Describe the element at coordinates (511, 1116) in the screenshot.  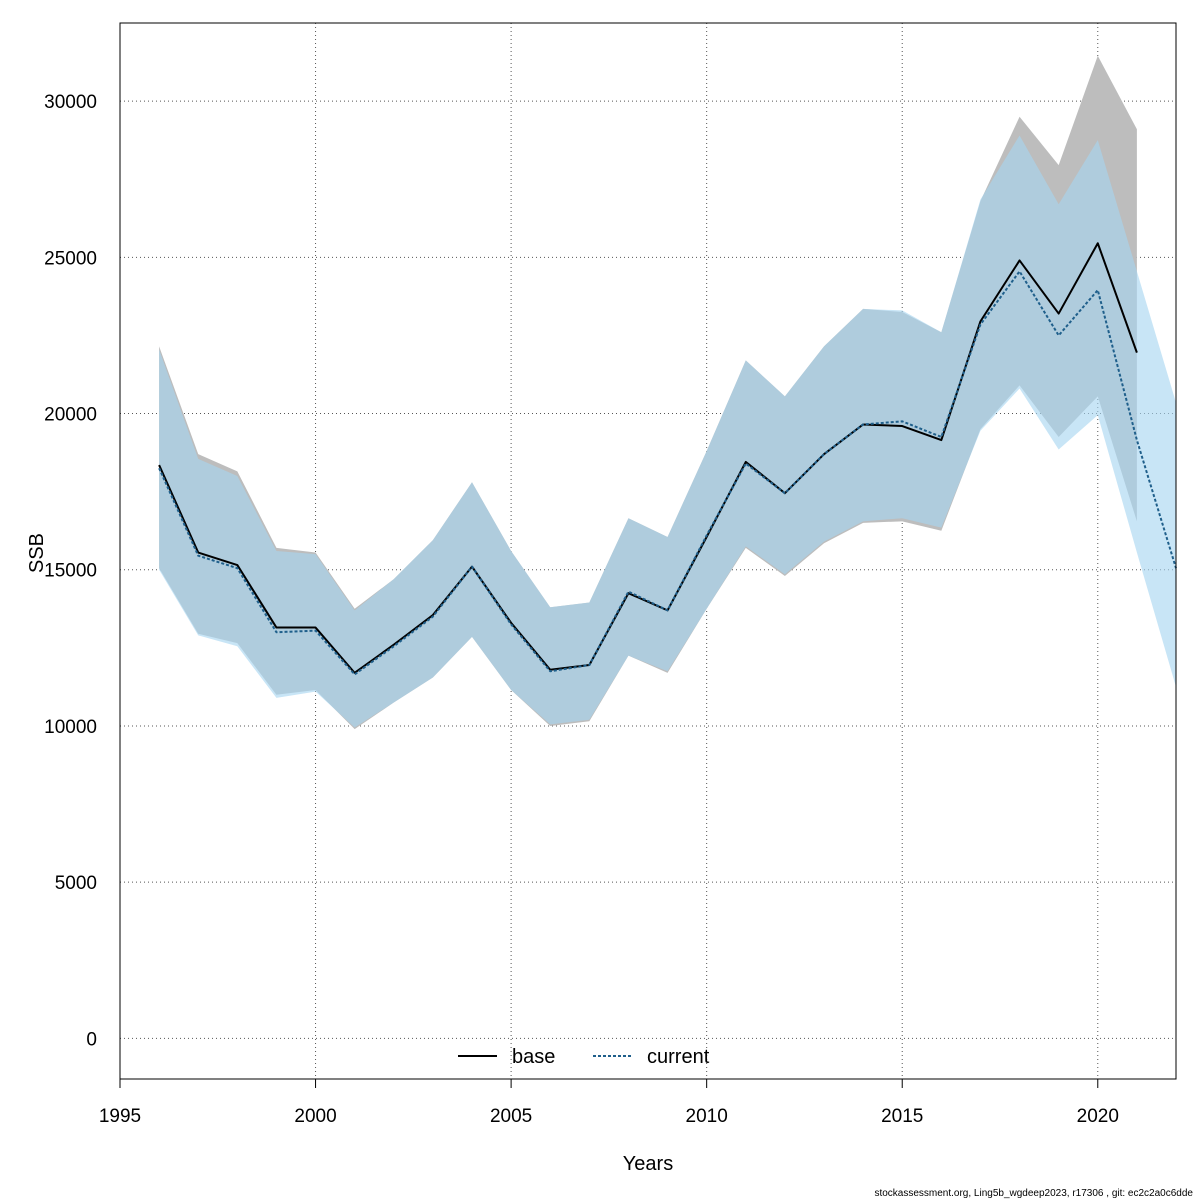
I see `x-tick-label: 2005` at that location.